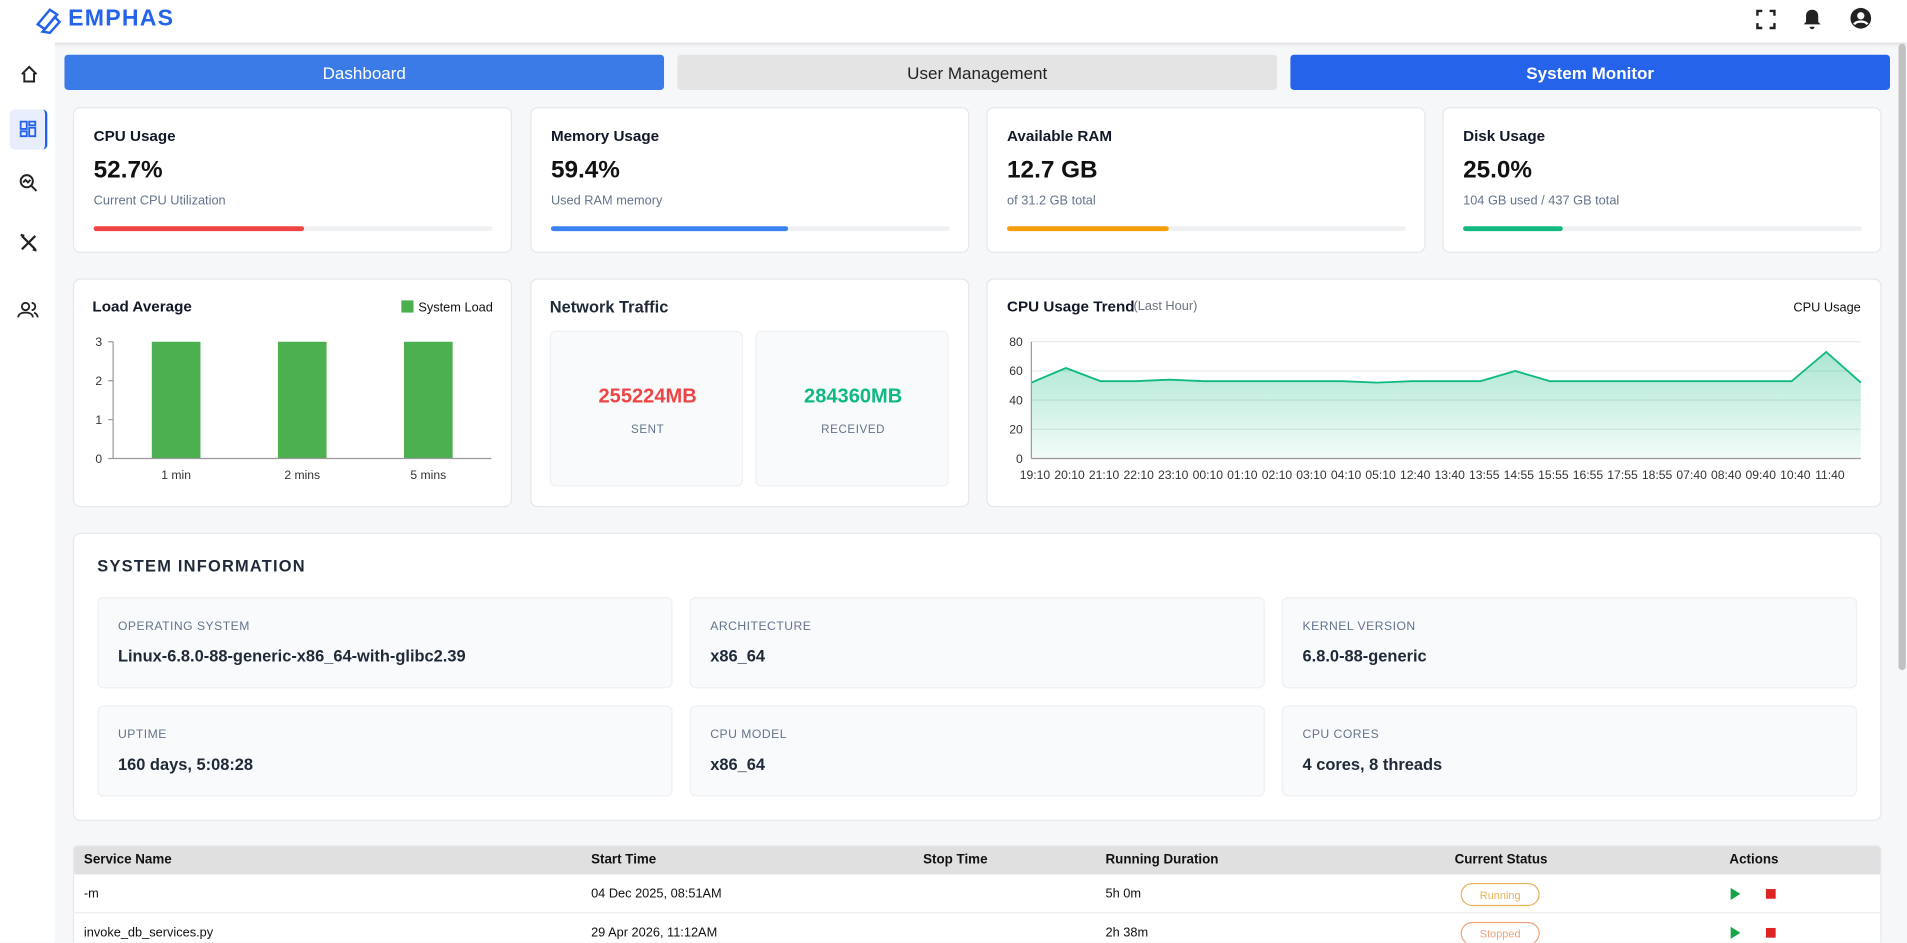 Image resolution: width=1907 pixels, height=943 pixels. Describe the element at coordinates (121, 19) in the screenshot. I see `logo-text: EMPHAS` at that location.